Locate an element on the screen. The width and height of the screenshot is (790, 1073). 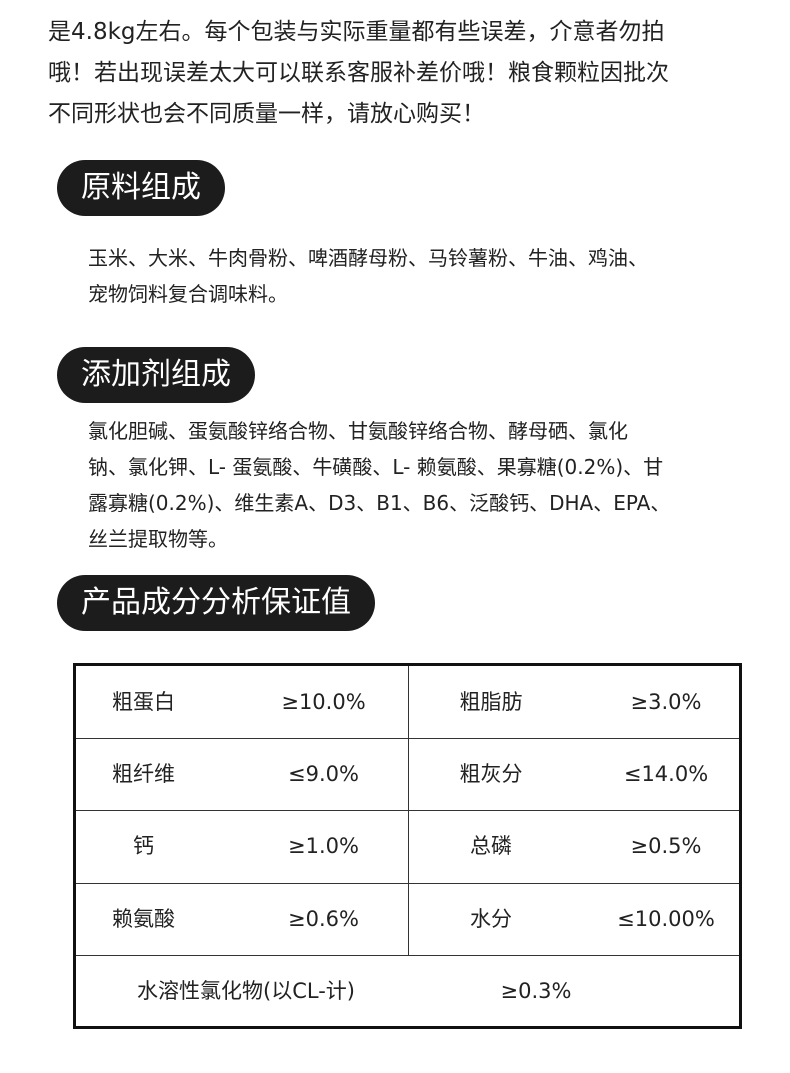
table-title: 产品成分分析保证值 is located at coordinates (216, 603).